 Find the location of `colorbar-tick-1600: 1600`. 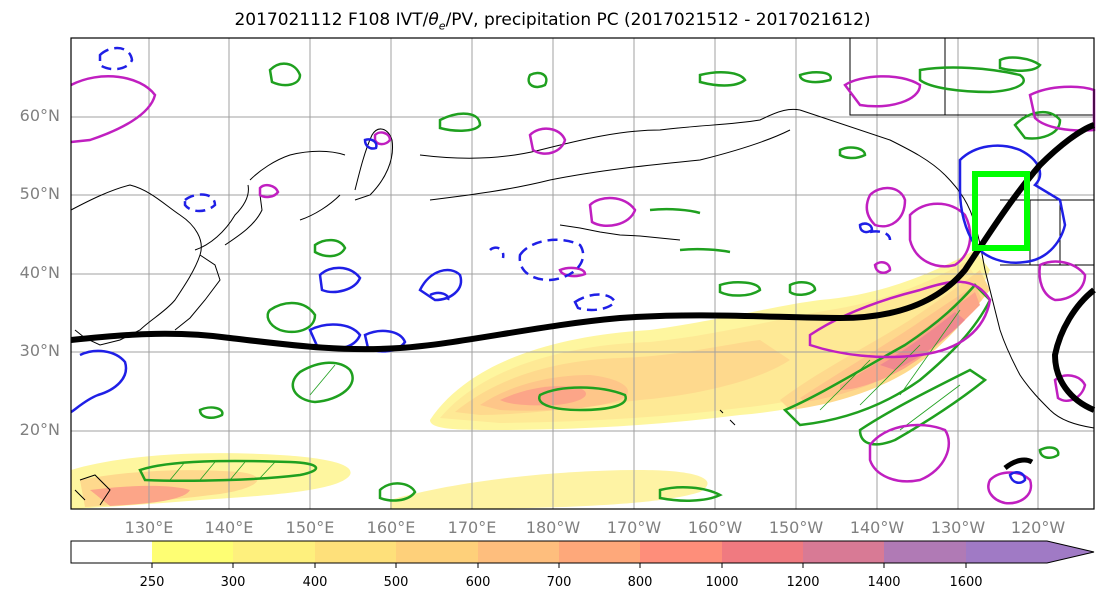

colorbar-tick-1600: 1600 is located at coordinates (966, 582).